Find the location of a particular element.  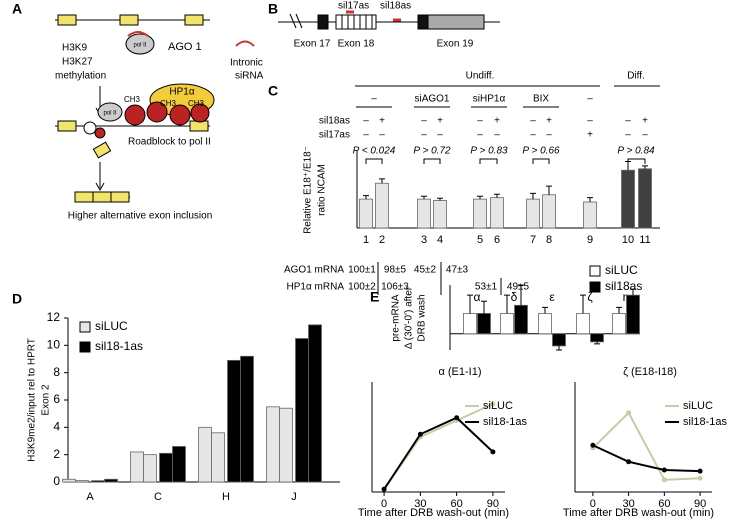

p-value: P > 0.72 is located at coordinates (432, 151).